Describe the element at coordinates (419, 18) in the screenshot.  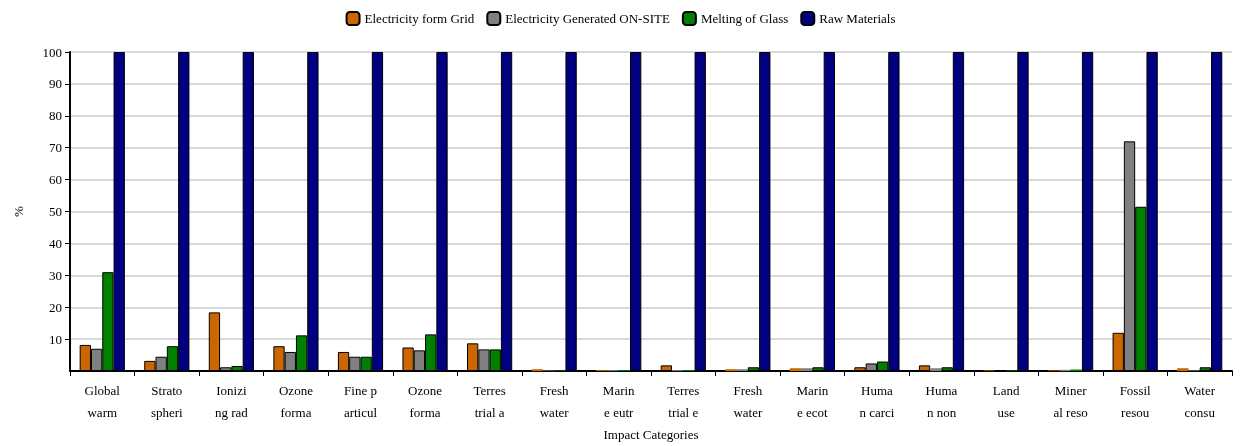
I see `legend-label: Electricity form Grid` at that location.